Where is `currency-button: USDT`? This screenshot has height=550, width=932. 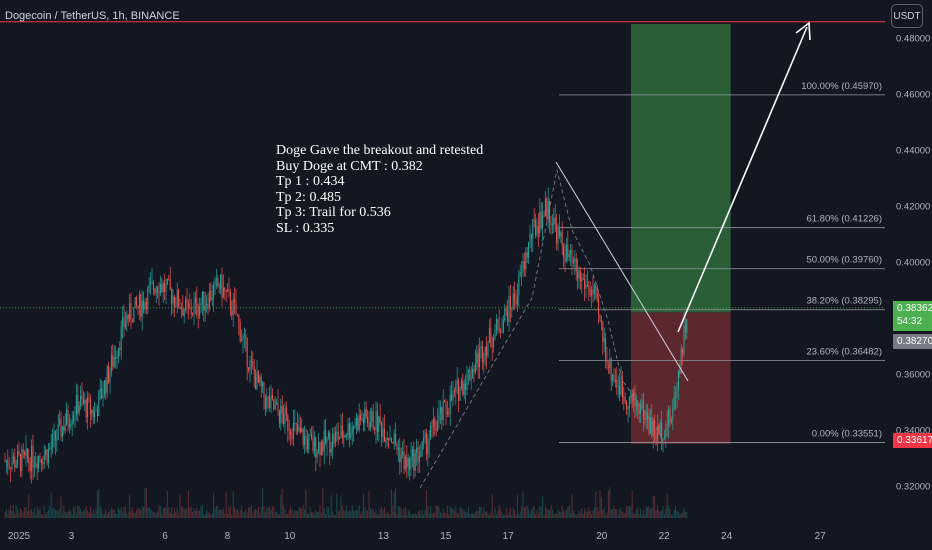
currency-button: USDT is located at coordinates (907, 16).